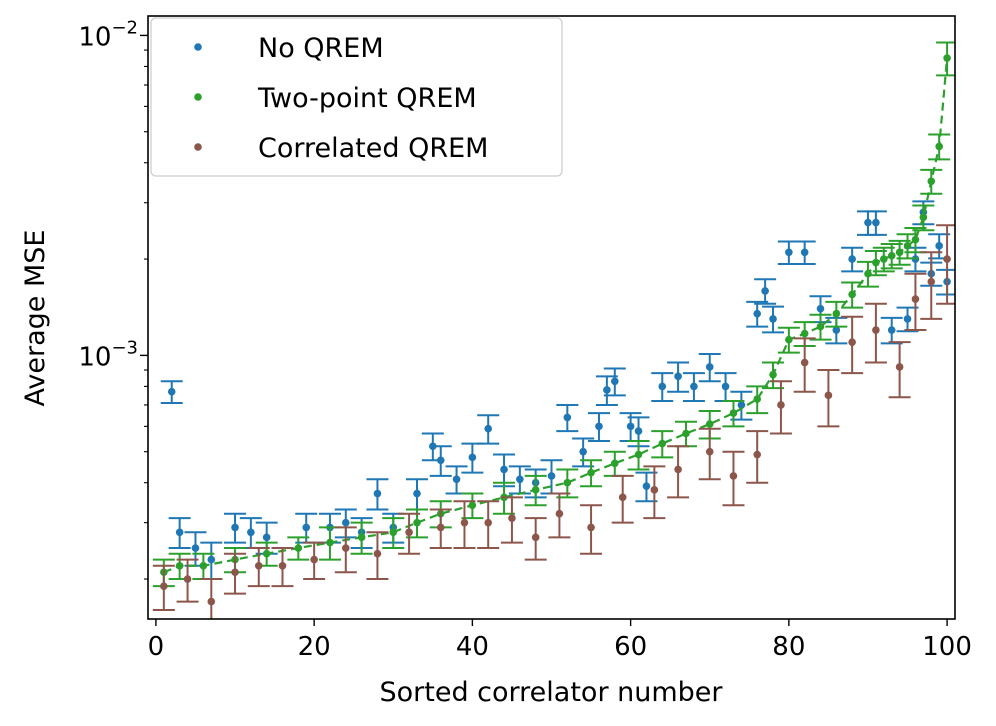  I want to click on legend-label: Correlated QREM, so click(373, 148).